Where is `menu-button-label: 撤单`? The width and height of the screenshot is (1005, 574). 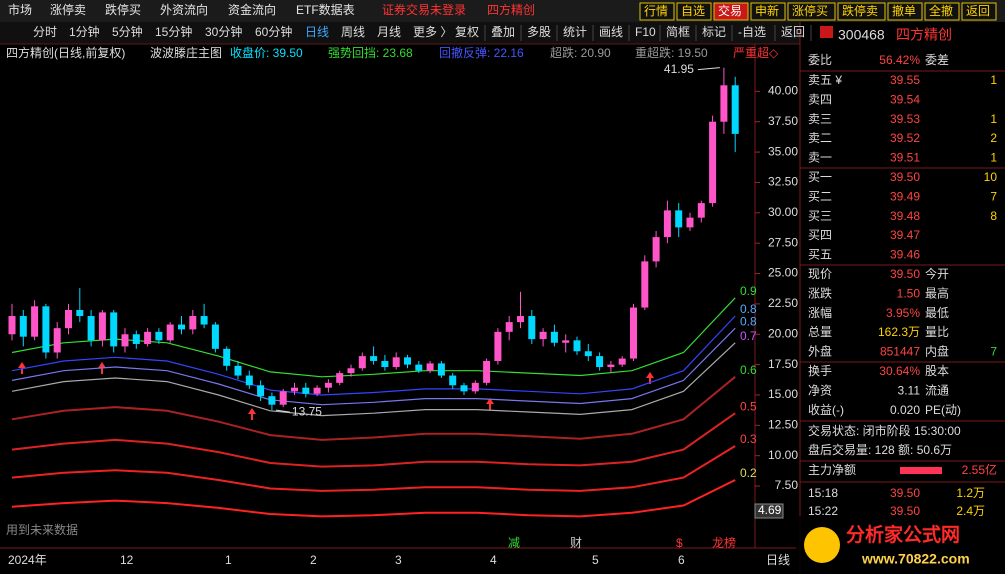 menu-button-label: 撤单 is located at coordinates (904, 10).